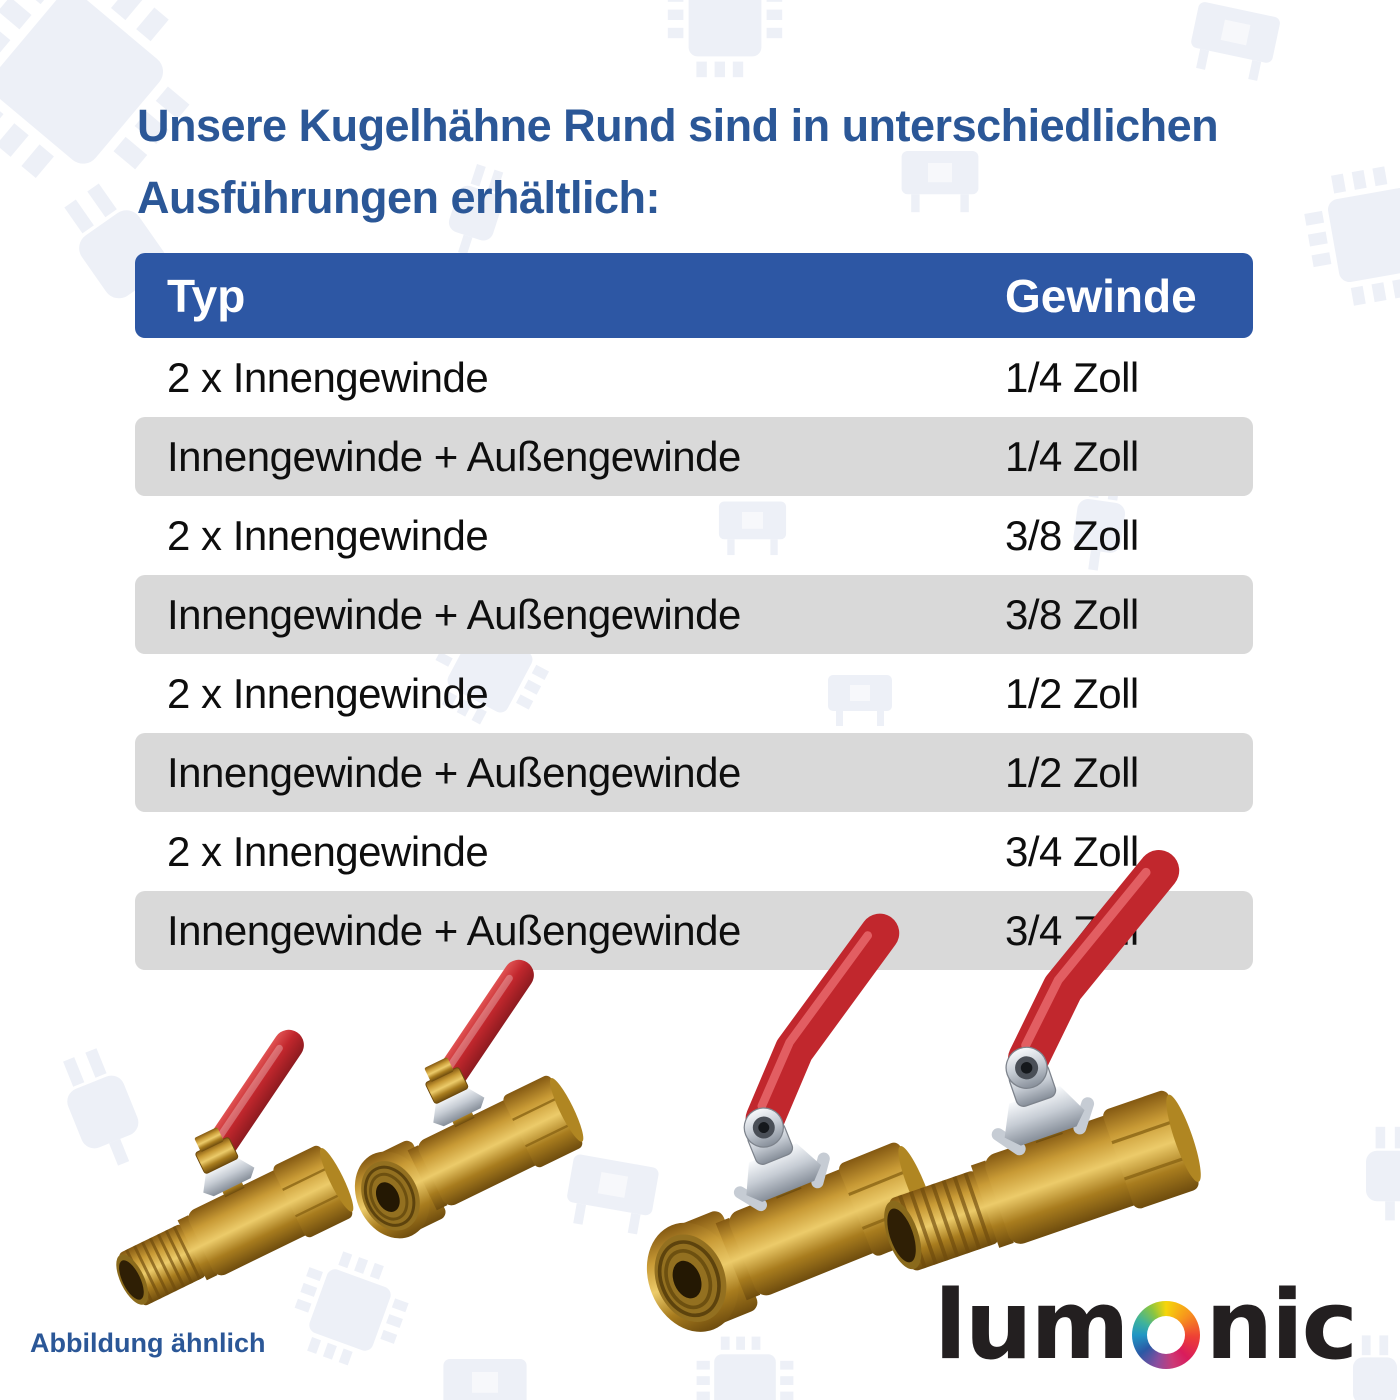 The height and width of the screenshot is (1400, 1400). What do you see at coordinates (399, 197) in the screenshot?
I see `page-title-line2: Ausführungen erhältlich:` at bounding box center [399, 197].